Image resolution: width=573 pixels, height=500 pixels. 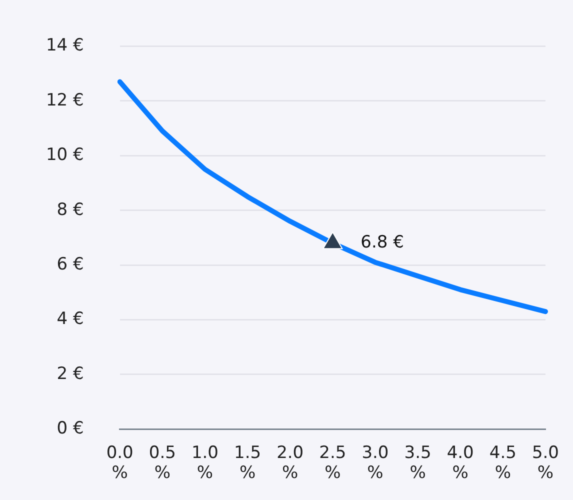 What do you see at coordinates (418, 463) in the screenshot?
I see `x-tick-label: 3.5 %` at bounding box center [418, 463].